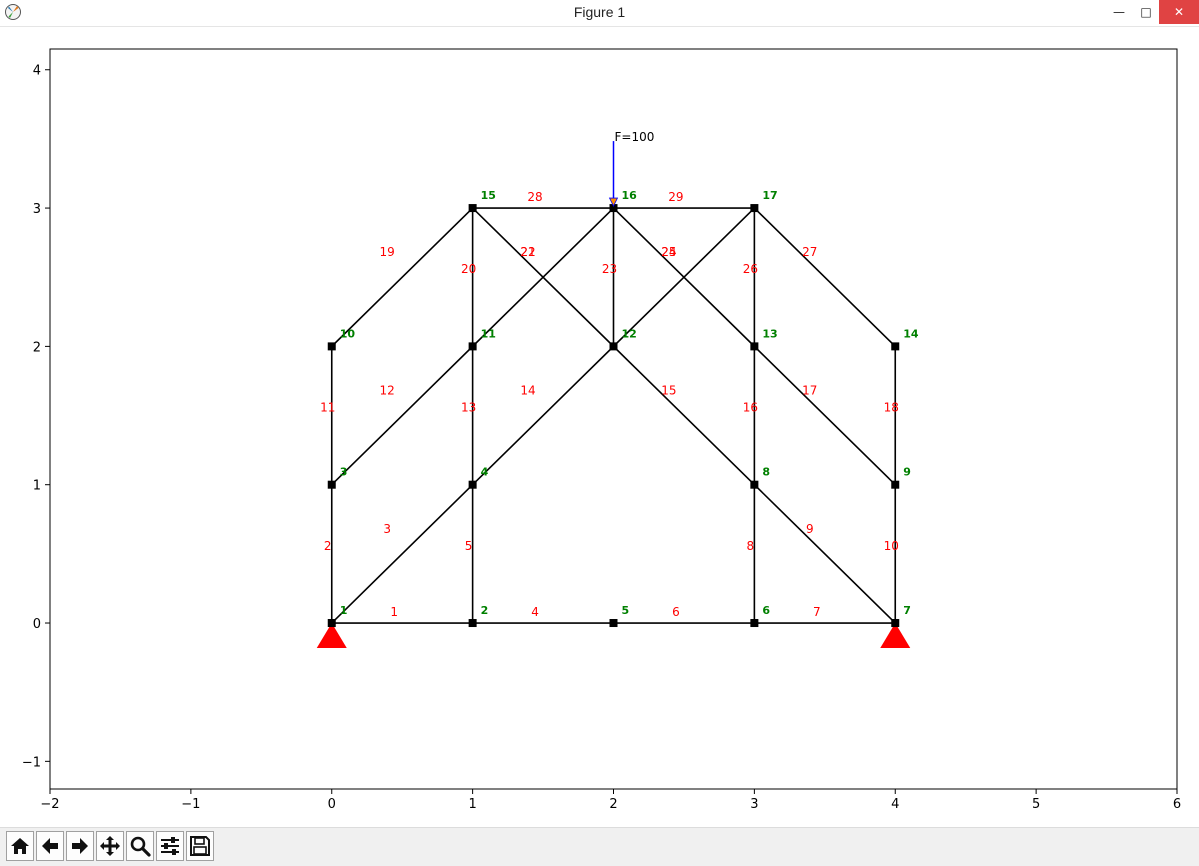 This screenshot has width=1199, height=866. What do you see at coordinates (387, 391) in the screenshot?
I see `member-label: 12` at bounding box center [387, 391].